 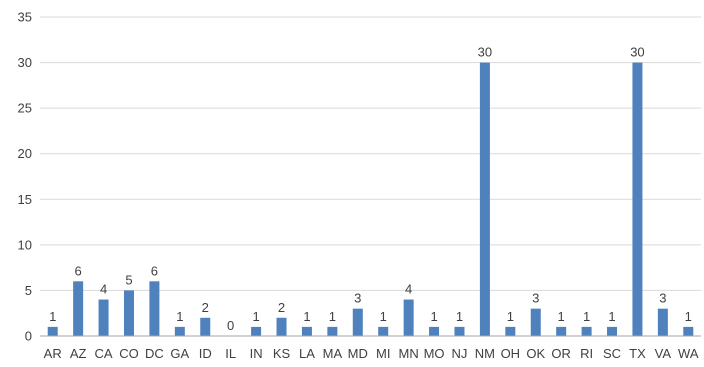 What do you see at coordinates (460, 353) in the screenshot?
I see `x-tick-label-nj: NJ` at bounding box center [460, 353].